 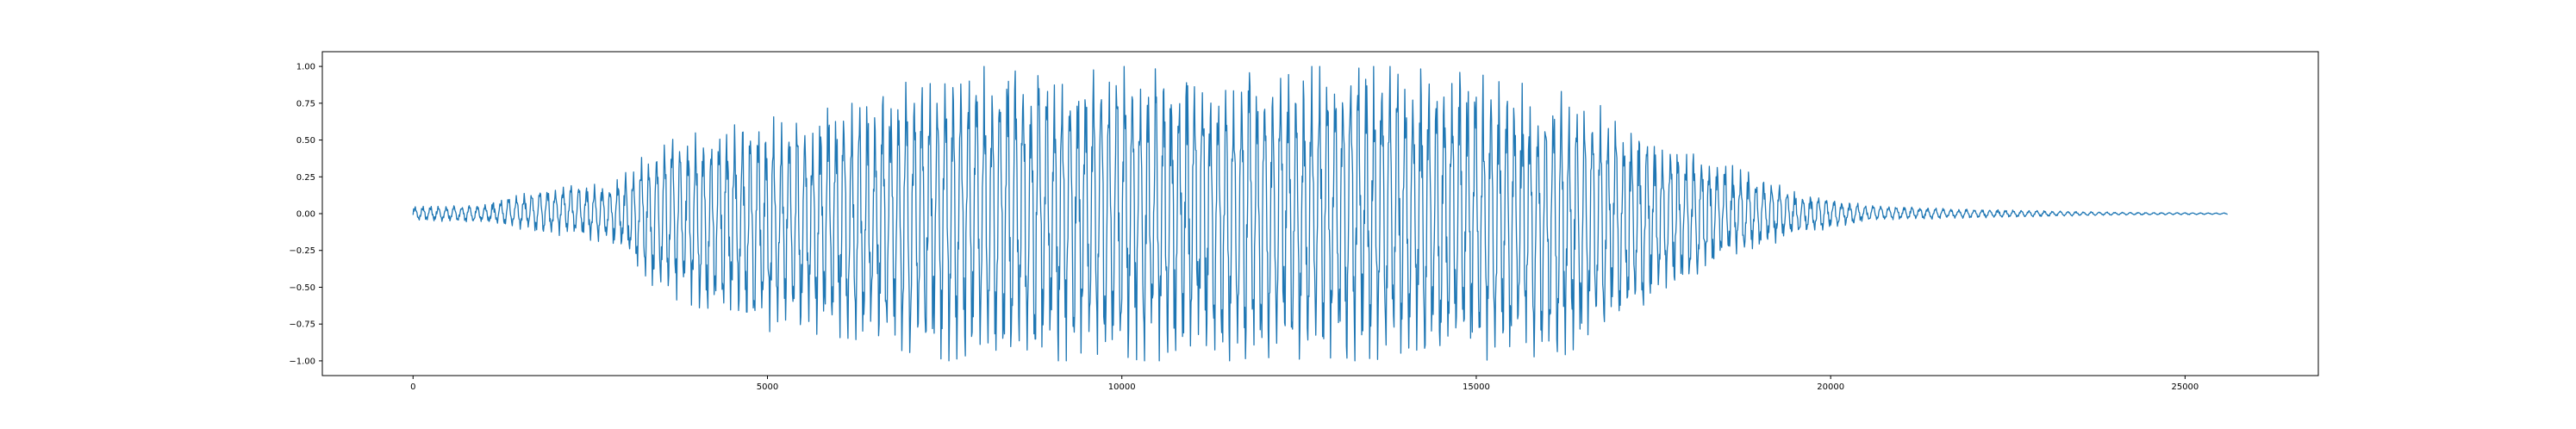 What do you see at coordinates (302, 325) in the screenshot?
I see `y-tick-label: −0.75` at bounding box center [302, 325].